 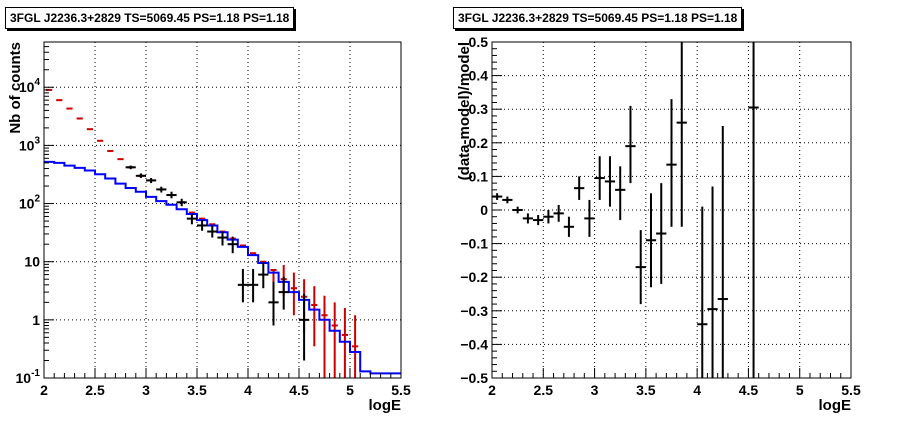 What do you see at coordinates (697, 390) in the screenshot?
I see `right-x-tick-label: 4` at bounding box center [697, 390].